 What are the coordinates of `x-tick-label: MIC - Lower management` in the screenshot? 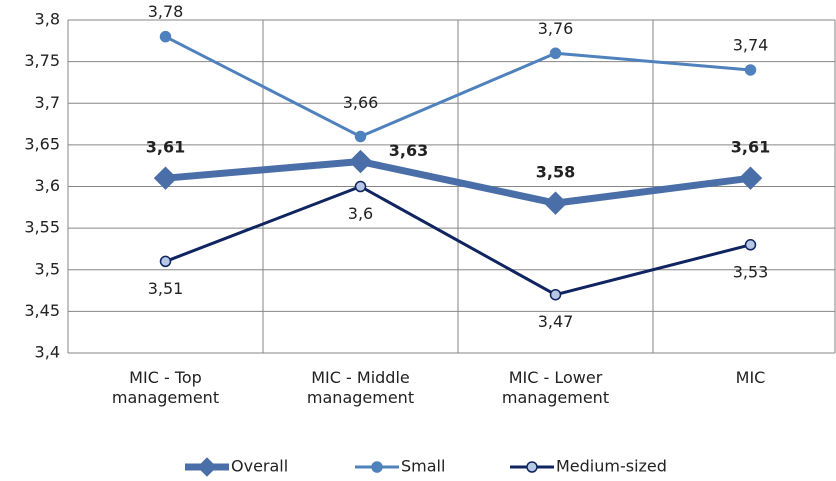 It's located at (555, 387).